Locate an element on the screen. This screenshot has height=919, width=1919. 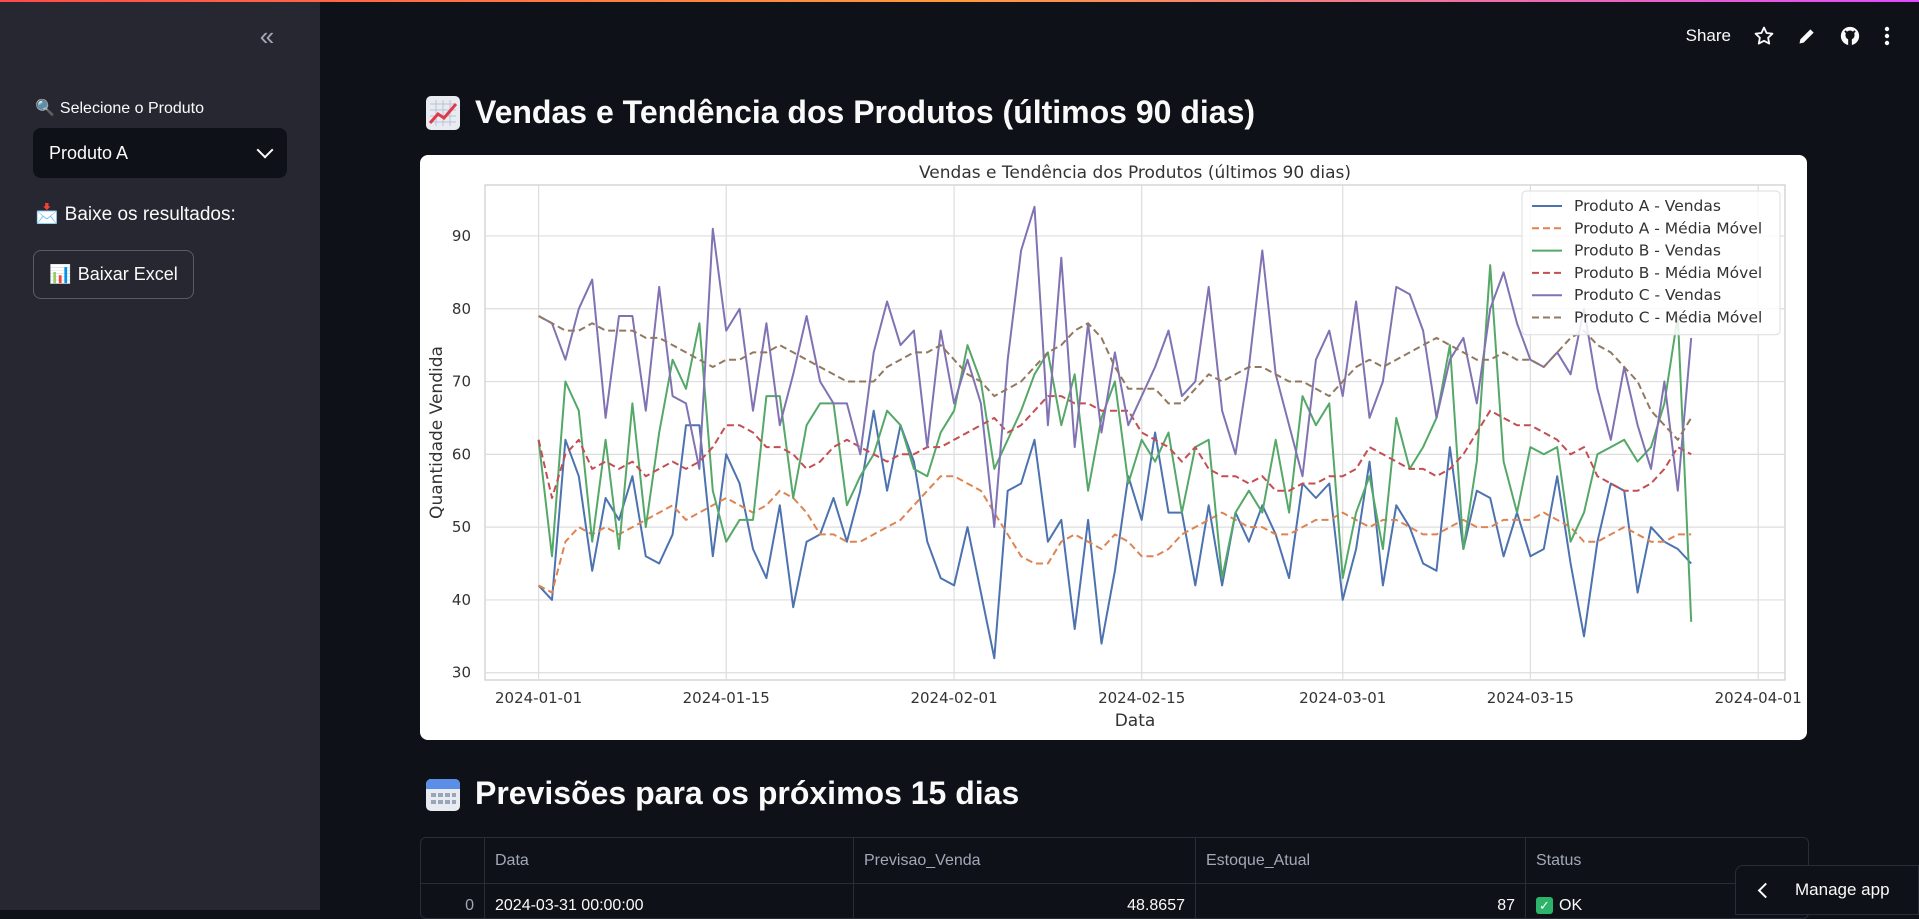
legend-entry-1: Produto A - Média Móvel is located at coordinates (1668, 228).